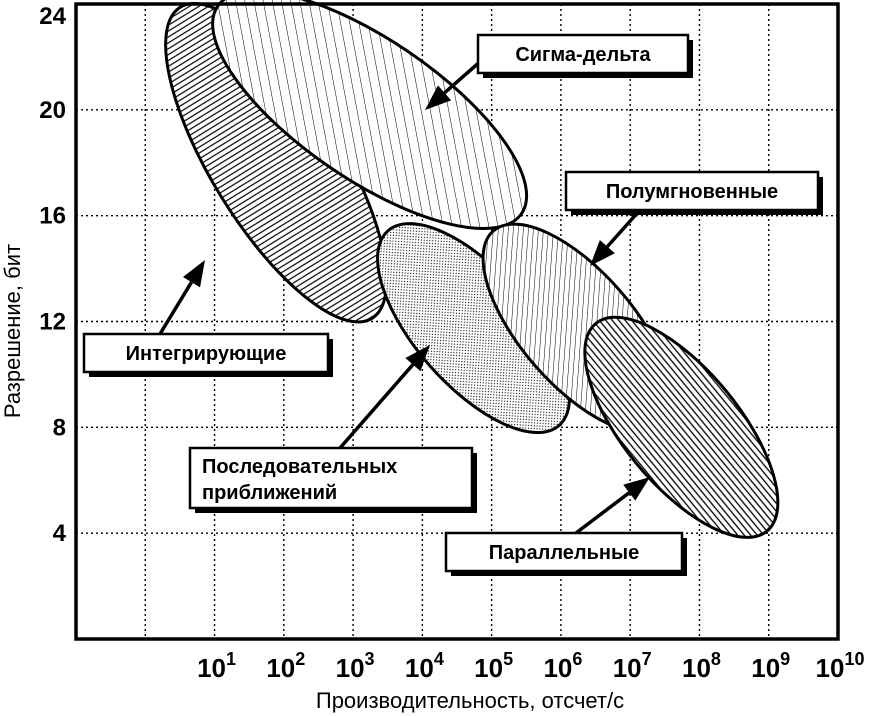  What do you see at coordinates (681, 427) in the screenshot?
I see `region-parallel` at bounding box center [681, 427].